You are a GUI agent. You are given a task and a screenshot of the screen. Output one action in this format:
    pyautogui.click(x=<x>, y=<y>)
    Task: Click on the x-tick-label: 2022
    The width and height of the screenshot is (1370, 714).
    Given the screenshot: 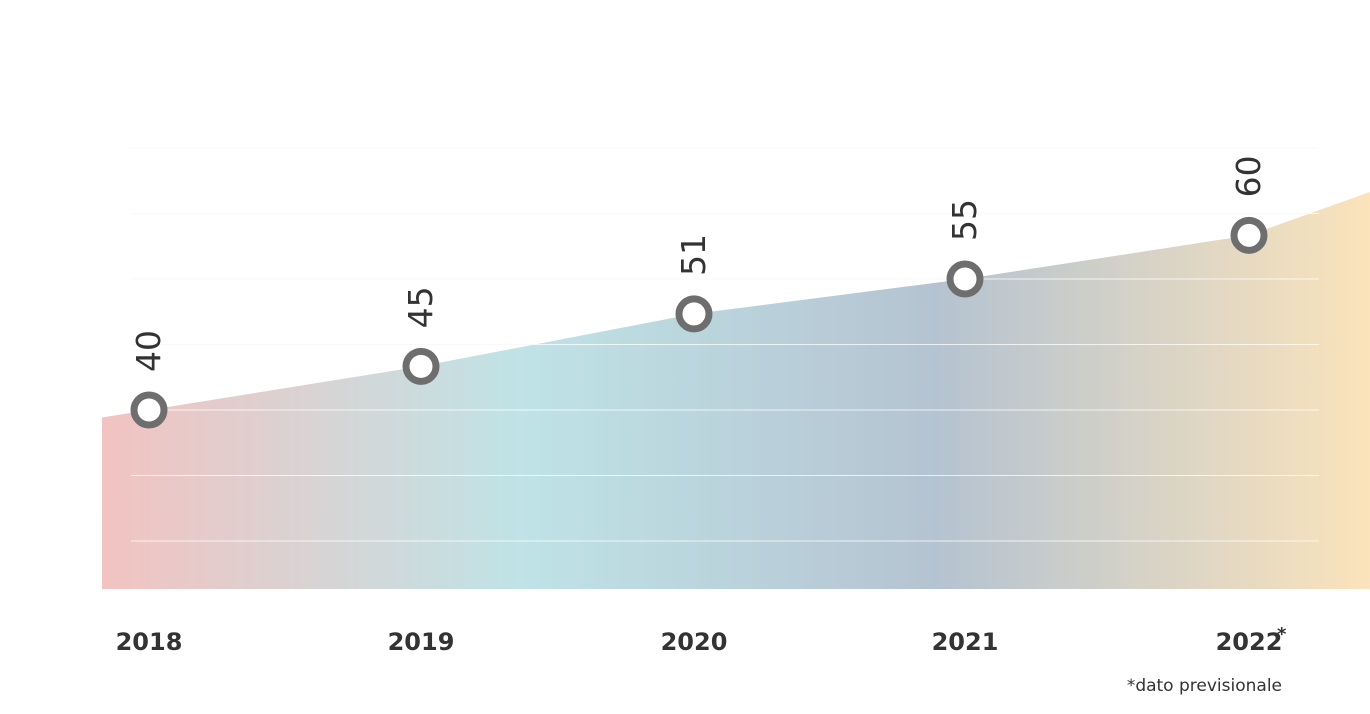 What is the action you would take?
    pyautogui.click(x=1249, y=642)
    